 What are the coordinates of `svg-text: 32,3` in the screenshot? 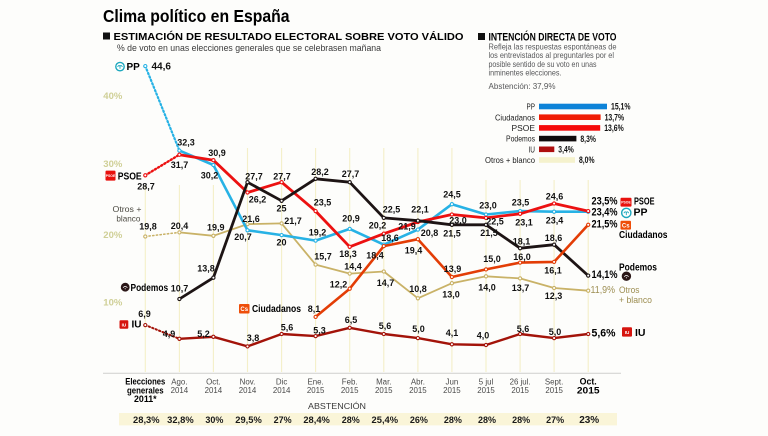 It's located at (186, 143).